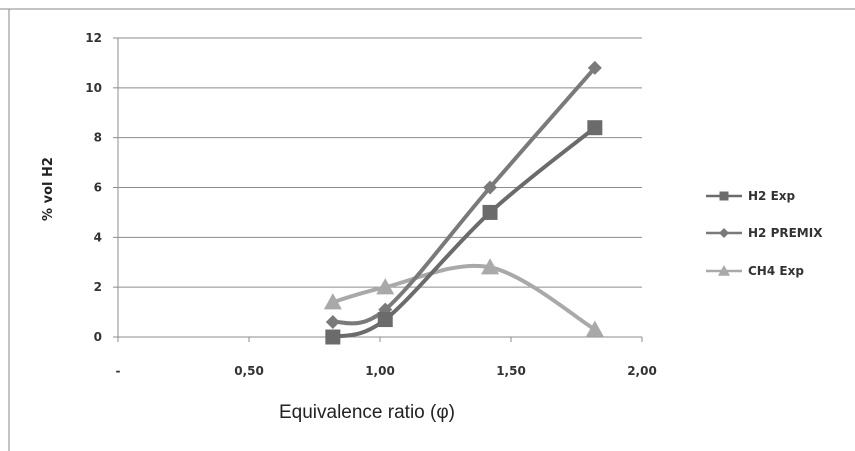 Image resolution: width=855 pixels, height=451 pixels. What do you see at coordinates (98, 138) in the screenshot?
I see `y-tick-label-8: 8` at bounding box center [98, 138].